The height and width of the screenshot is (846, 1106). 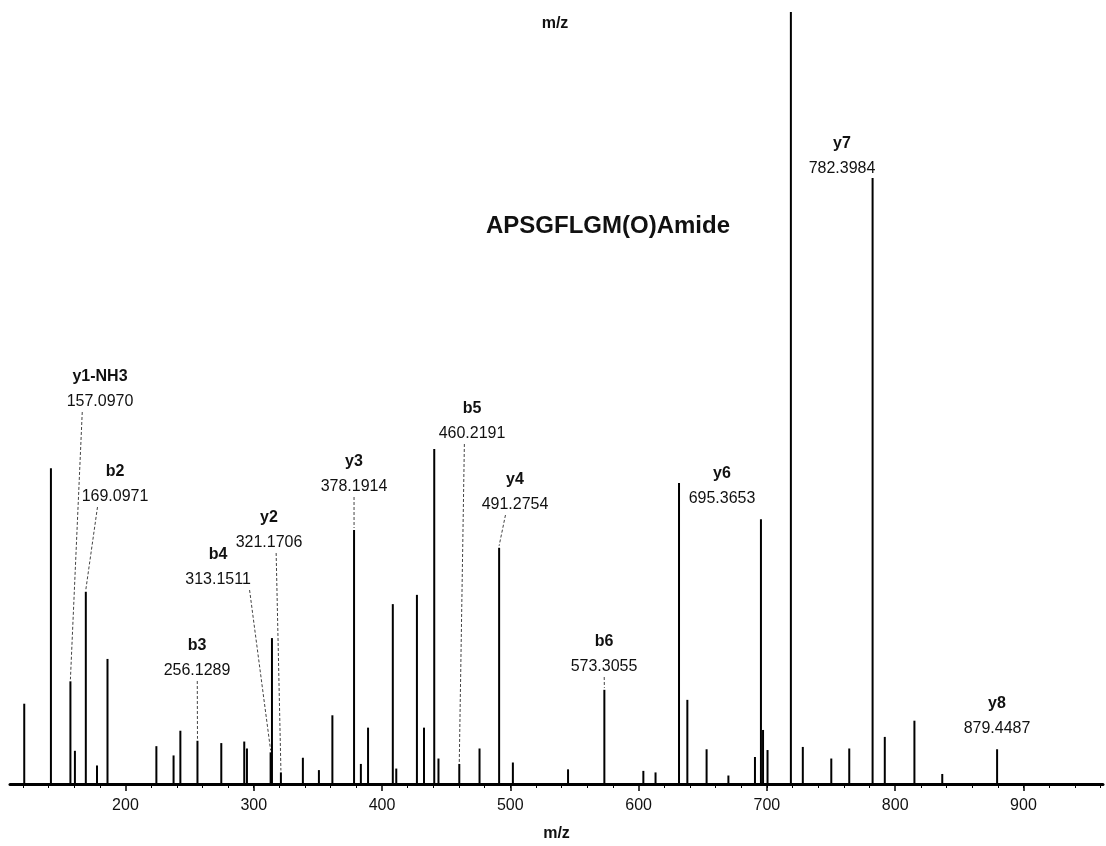 I want to click on annotation: y3 378.1914, so click(x=354, y=472).